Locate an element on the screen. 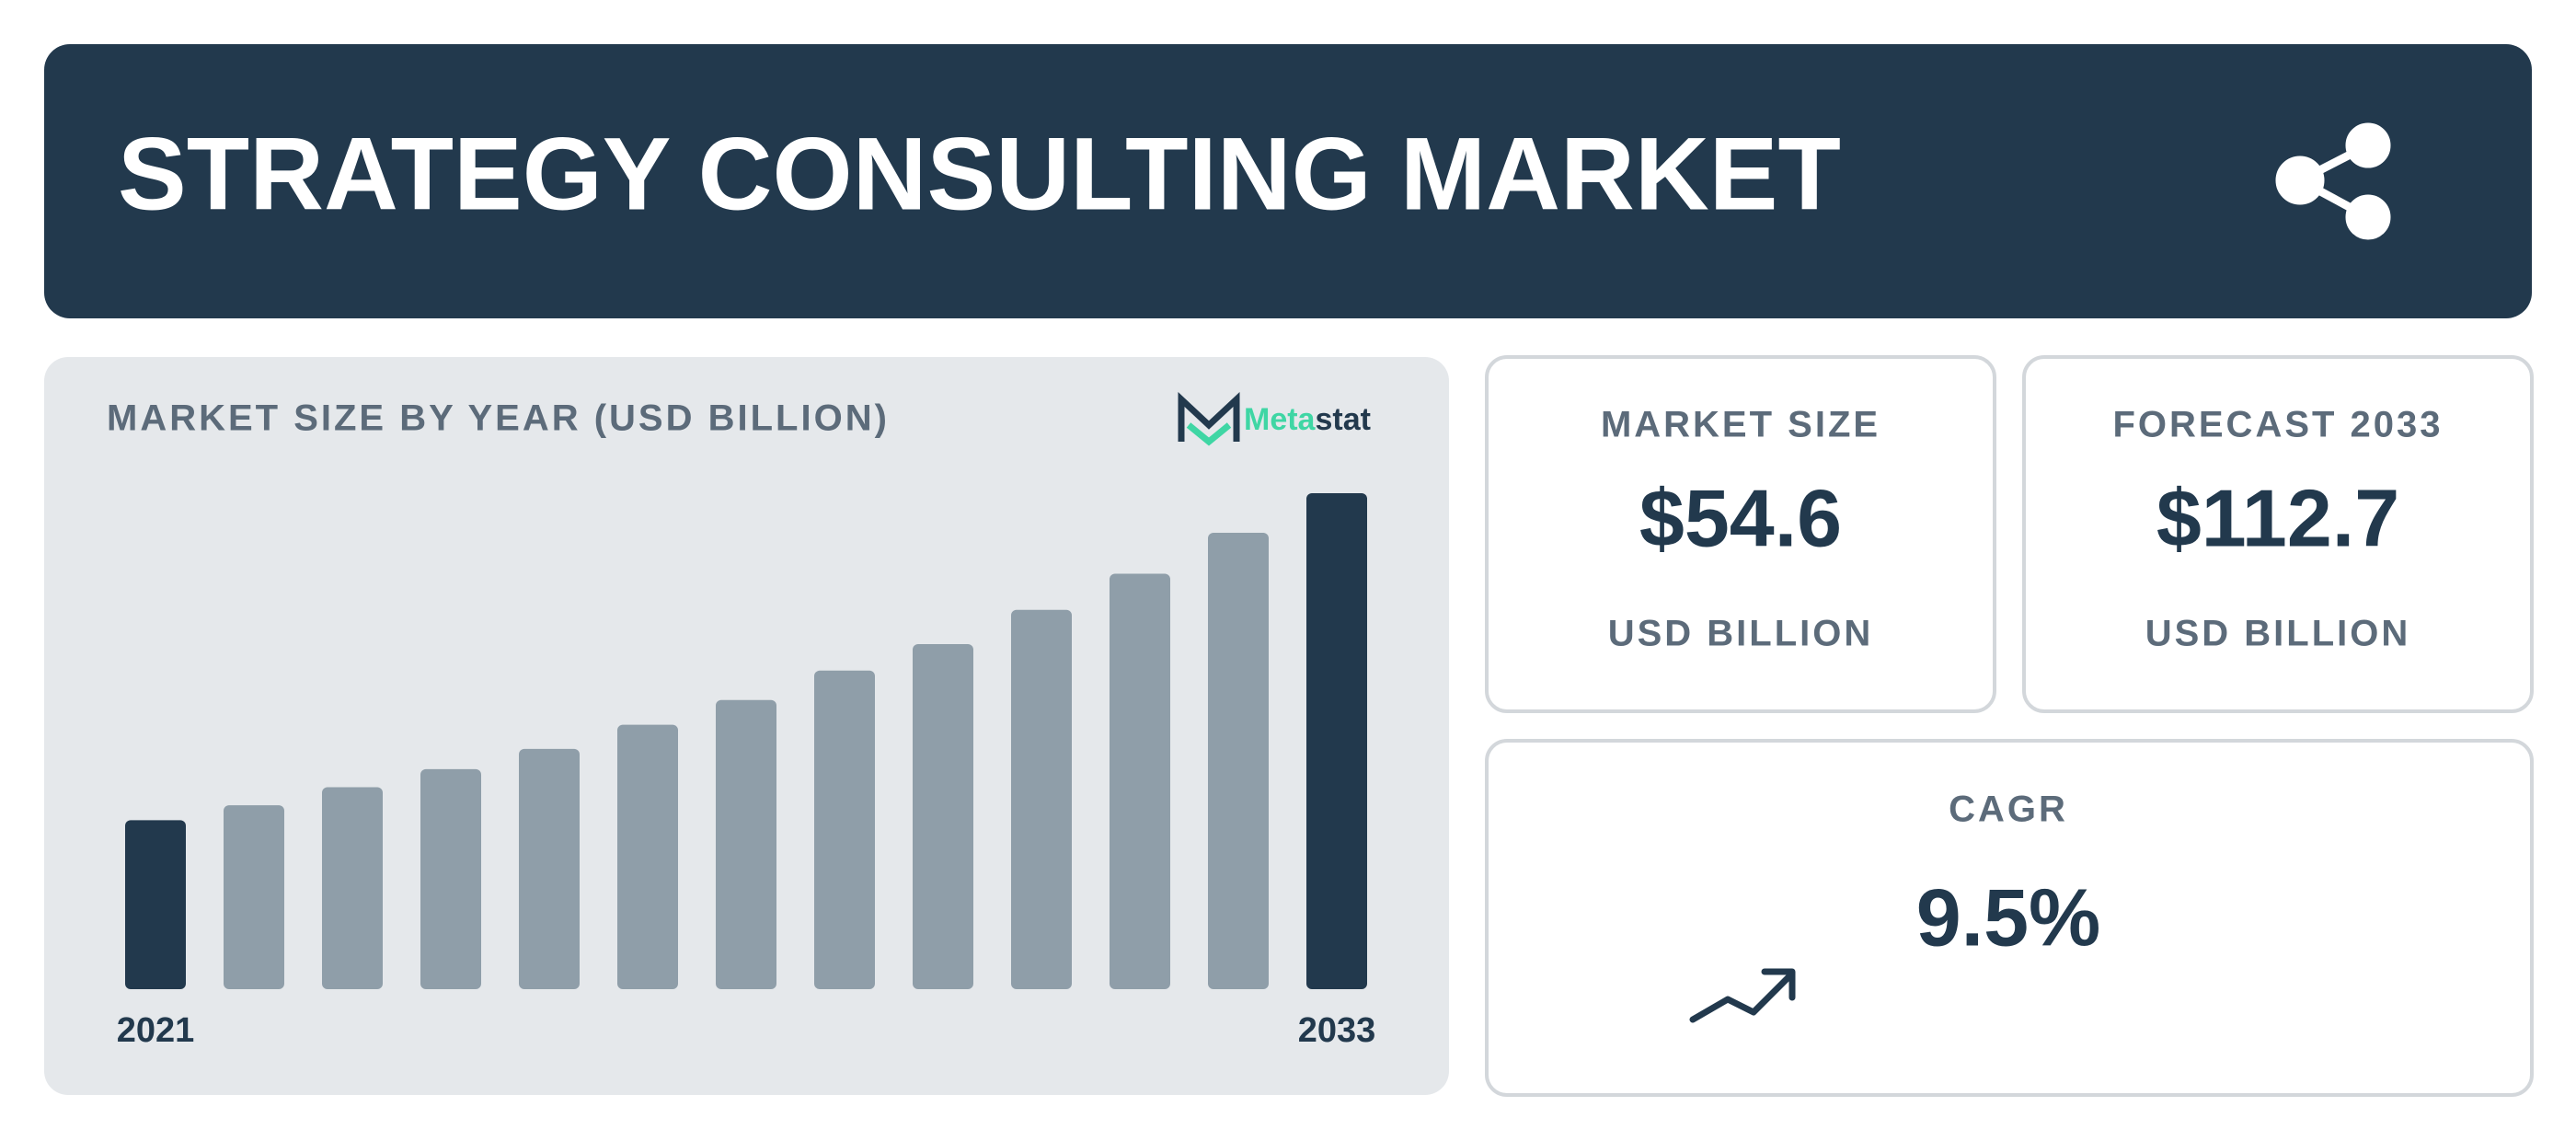 Image resolution: width=2576 pixels, height=1141 pixels. card-value: $112.7 is located at coordinates (2277, 517).